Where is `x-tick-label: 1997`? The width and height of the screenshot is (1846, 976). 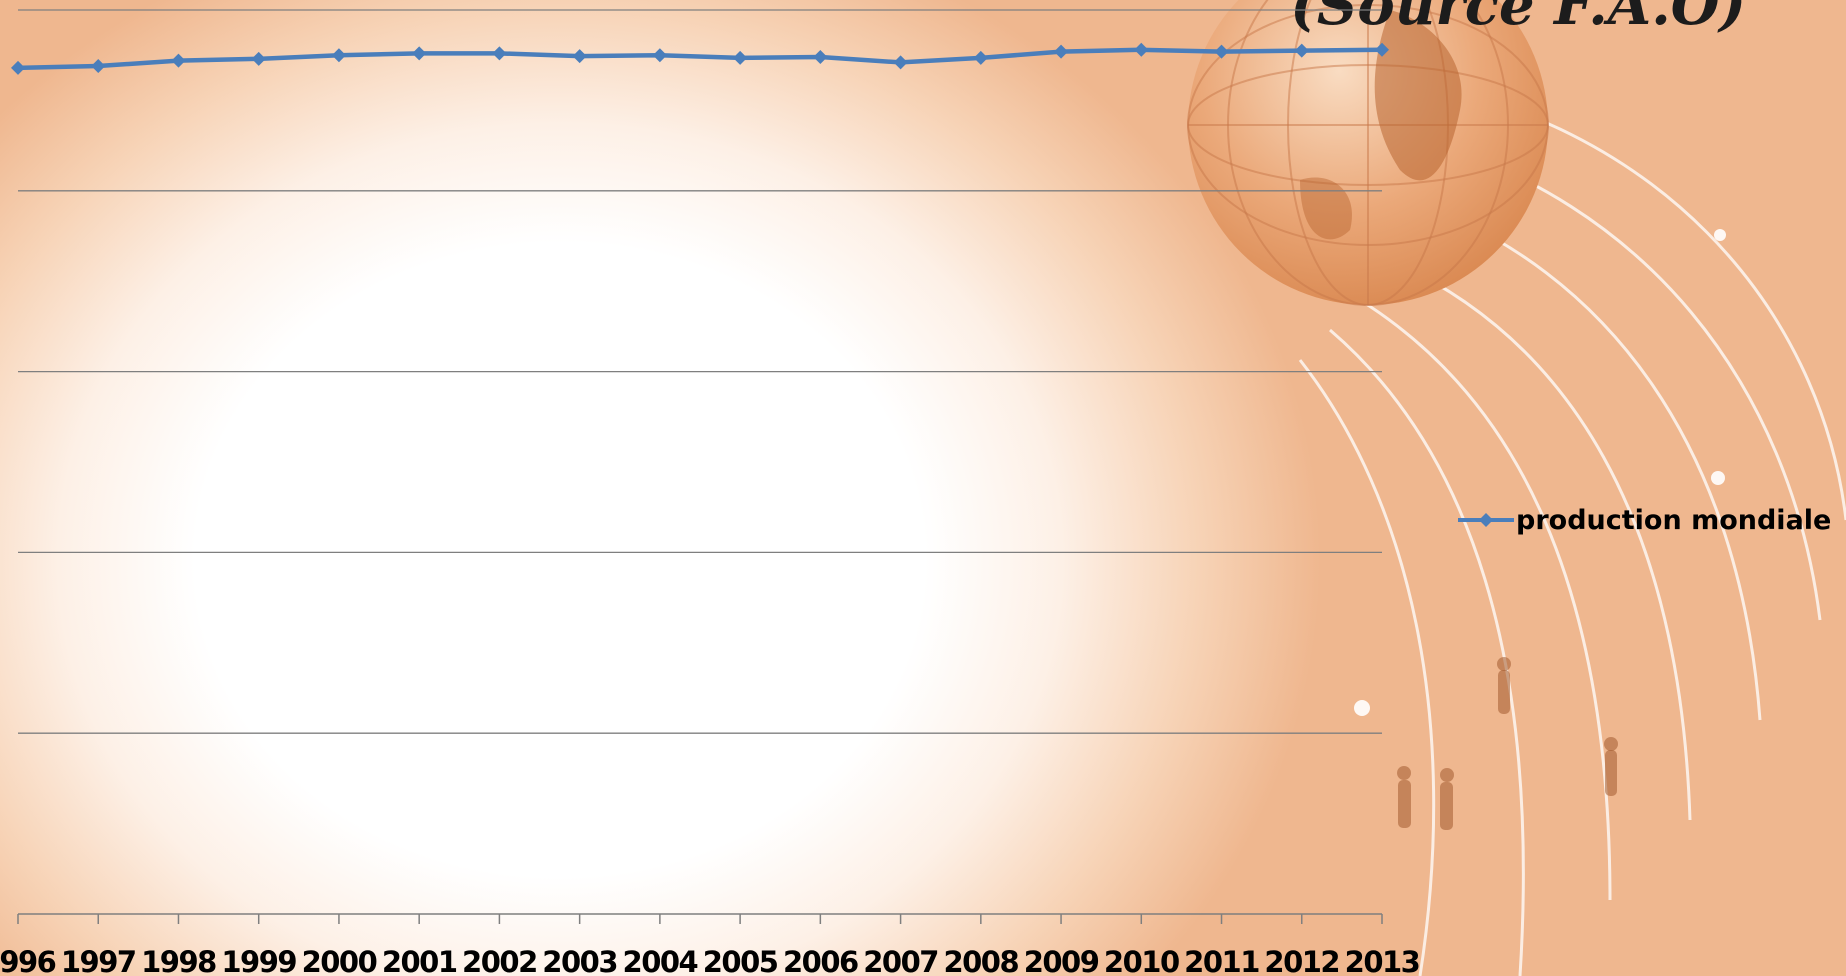
x-tick-label: 1997 is located at coordinates (98, 960).